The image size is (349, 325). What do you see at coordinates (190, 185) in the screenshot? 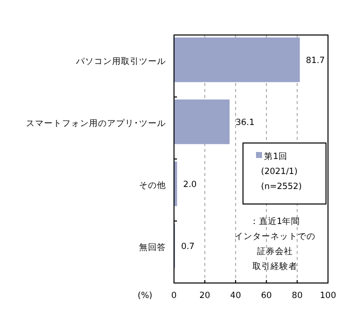
I see `data-label: 2.0` at bounding box center [190, 185].